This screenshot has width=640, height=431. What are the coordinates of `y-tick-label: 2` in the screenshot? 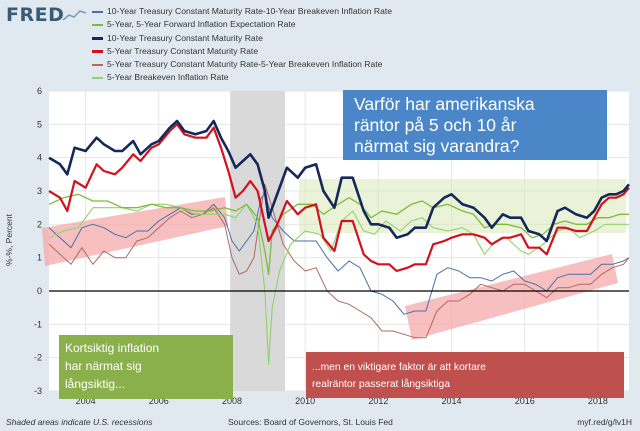 It's located at (39, 224).